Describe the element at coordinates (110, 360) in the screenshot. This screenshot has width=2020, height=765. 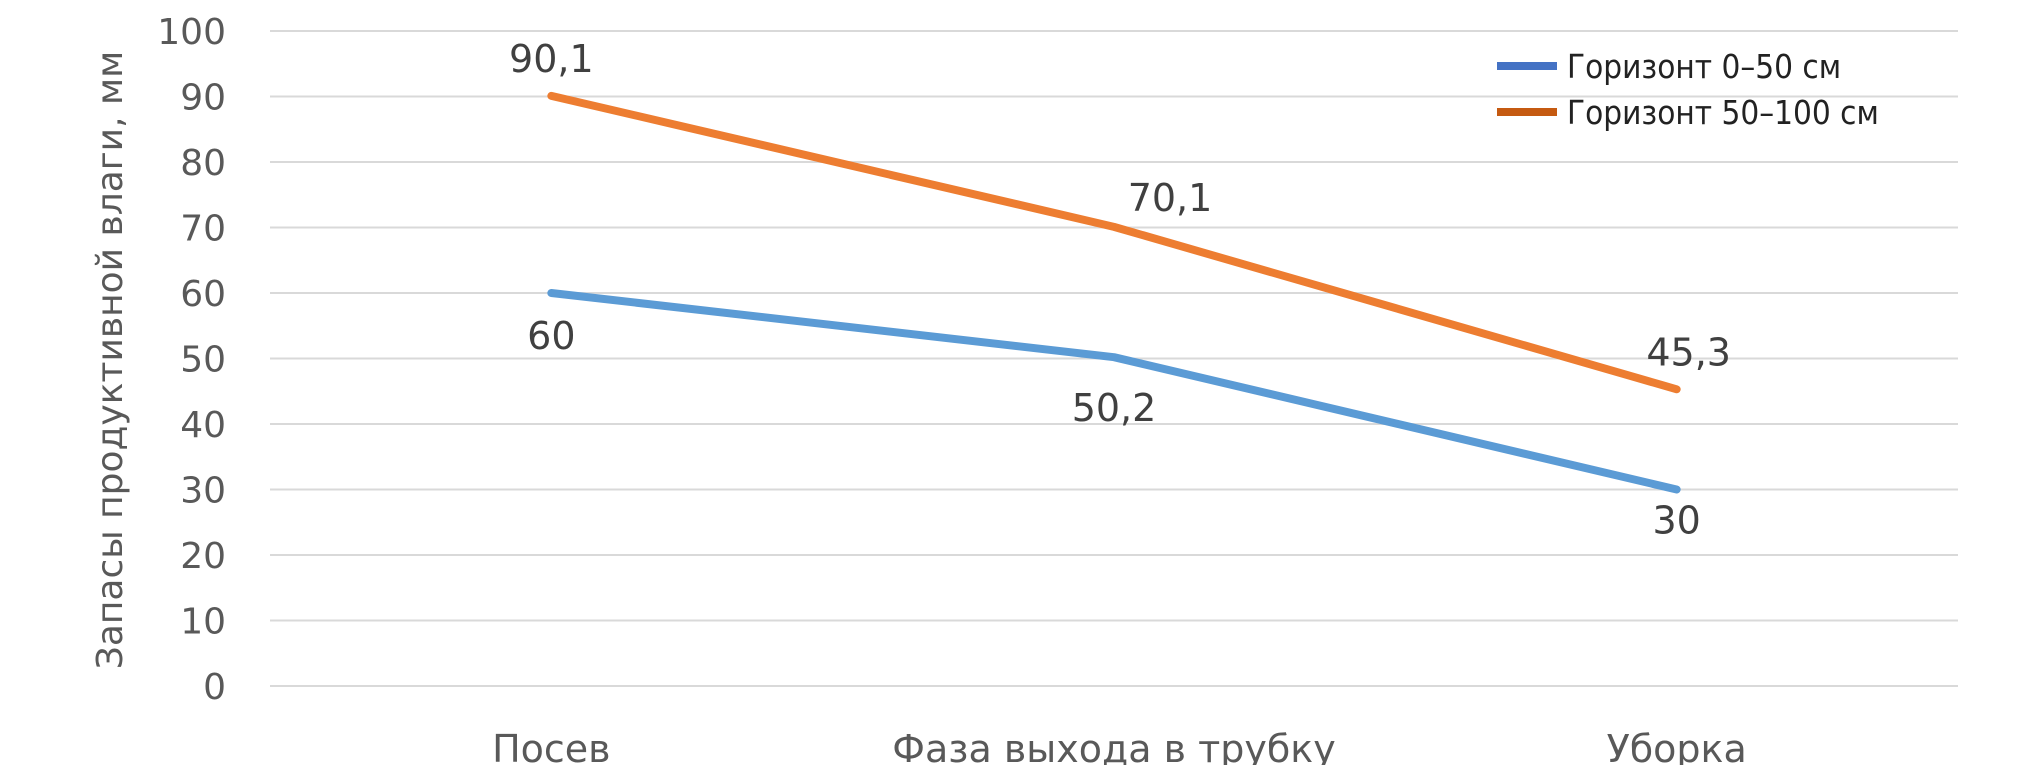
I see `y-axis-label: Запасы продуктивной влаги, мм` at that location.